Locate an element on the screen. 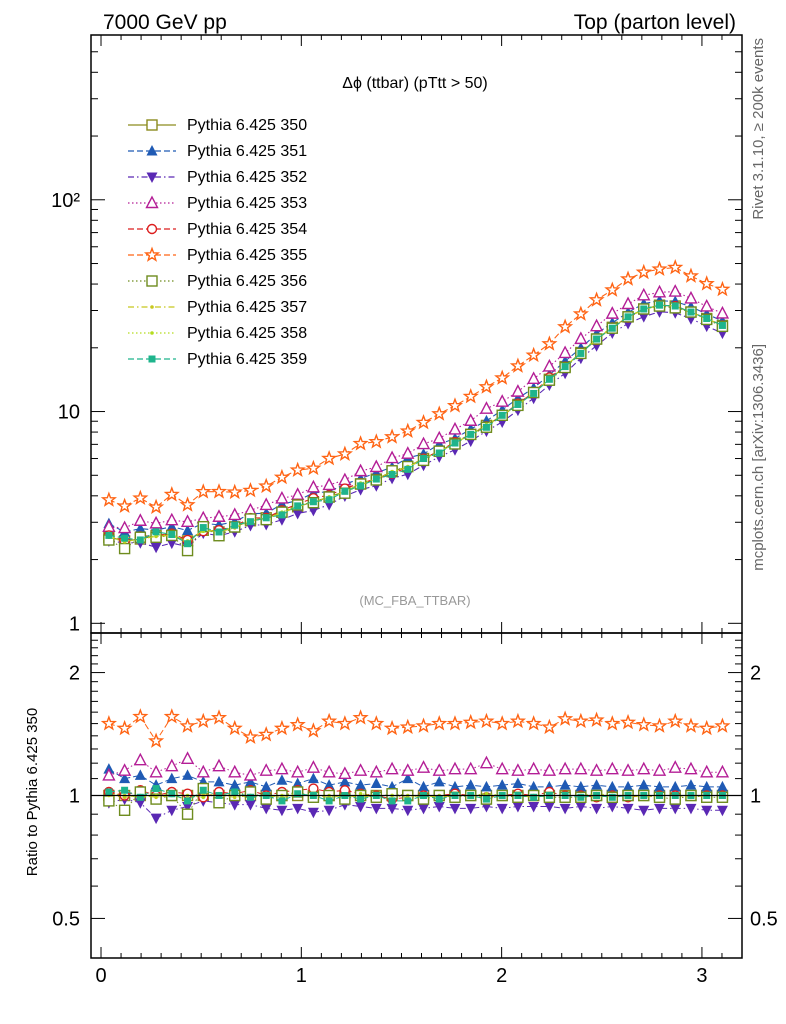 The width and height of the screenshot is (786, 1024). y-tick-label: 10 is located at coordinates (69, 413).